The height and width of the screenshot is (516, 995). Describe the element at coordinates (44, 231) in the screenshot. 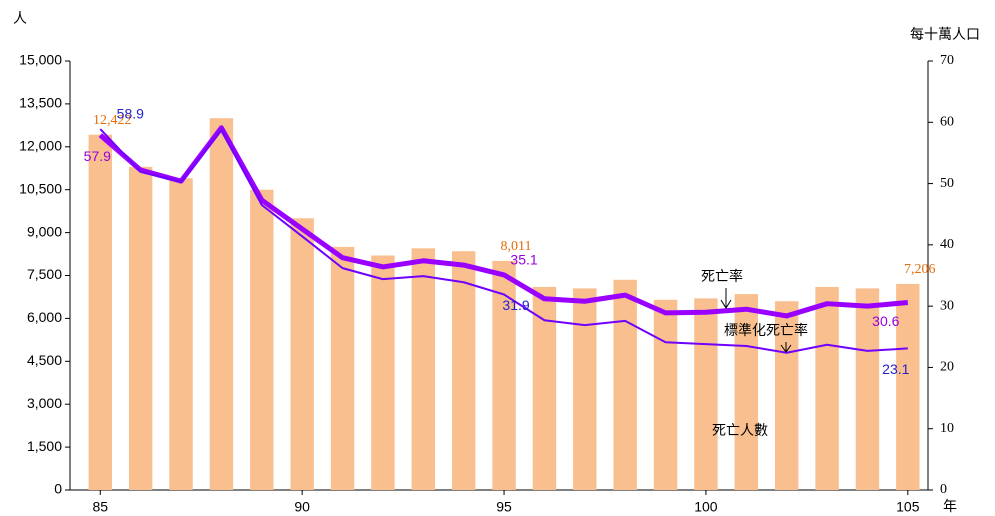

I see `y-tick-label: 9,000` at that location.